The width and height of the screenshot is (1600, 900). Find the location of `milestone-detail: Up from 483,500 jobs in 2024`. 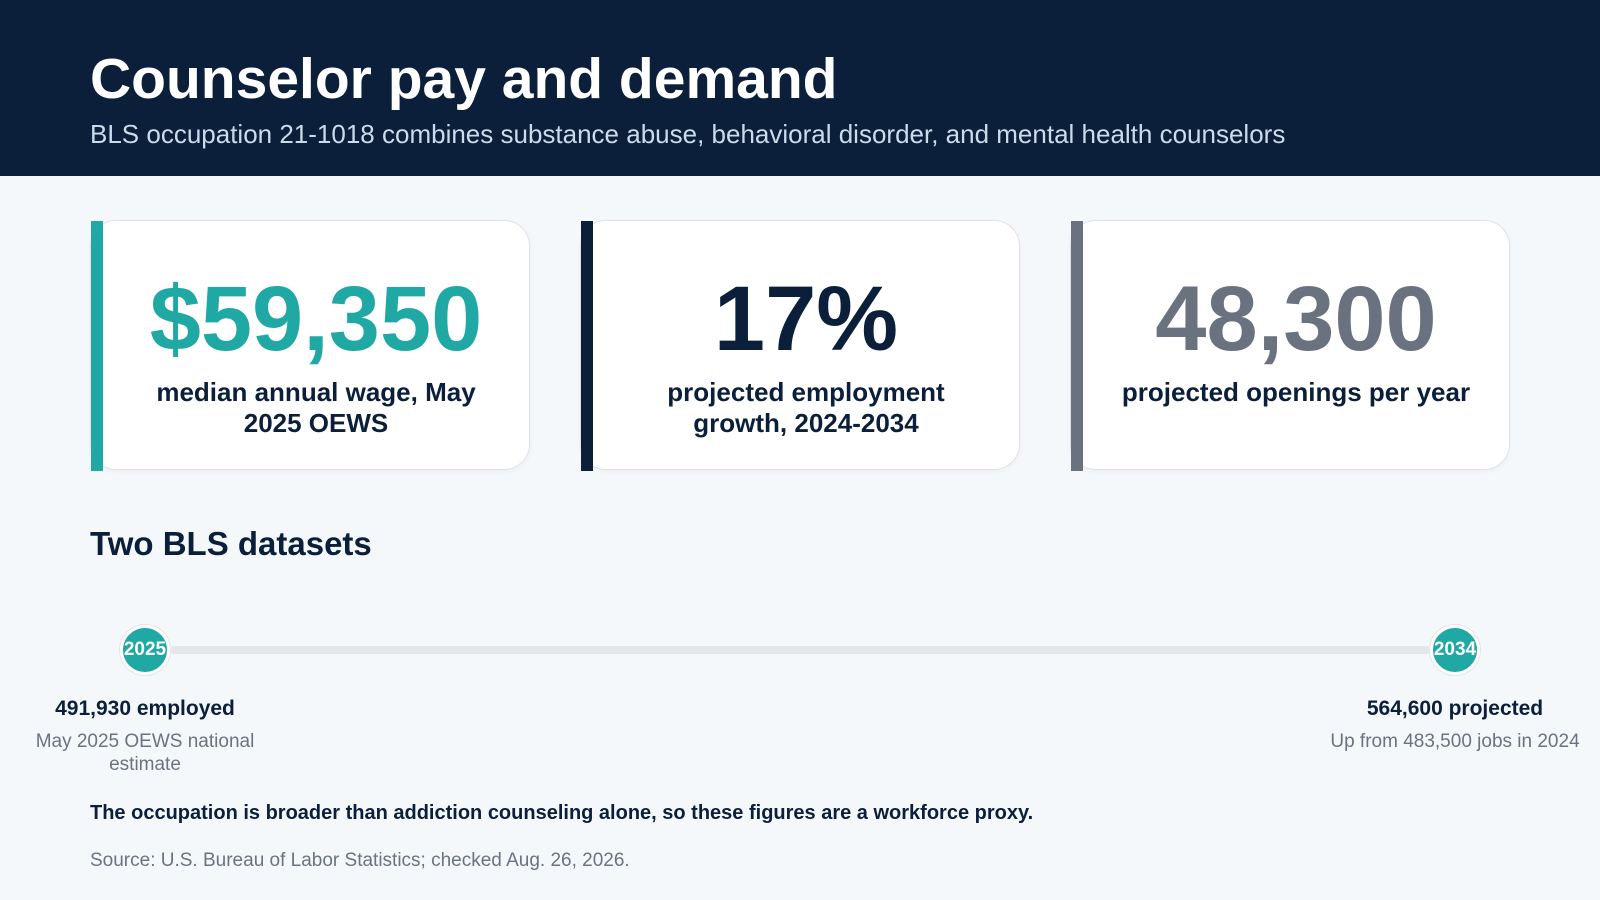

milestone-detail: Up from 483,500 jobs in 2024 is located at coordinates (1455, 741).